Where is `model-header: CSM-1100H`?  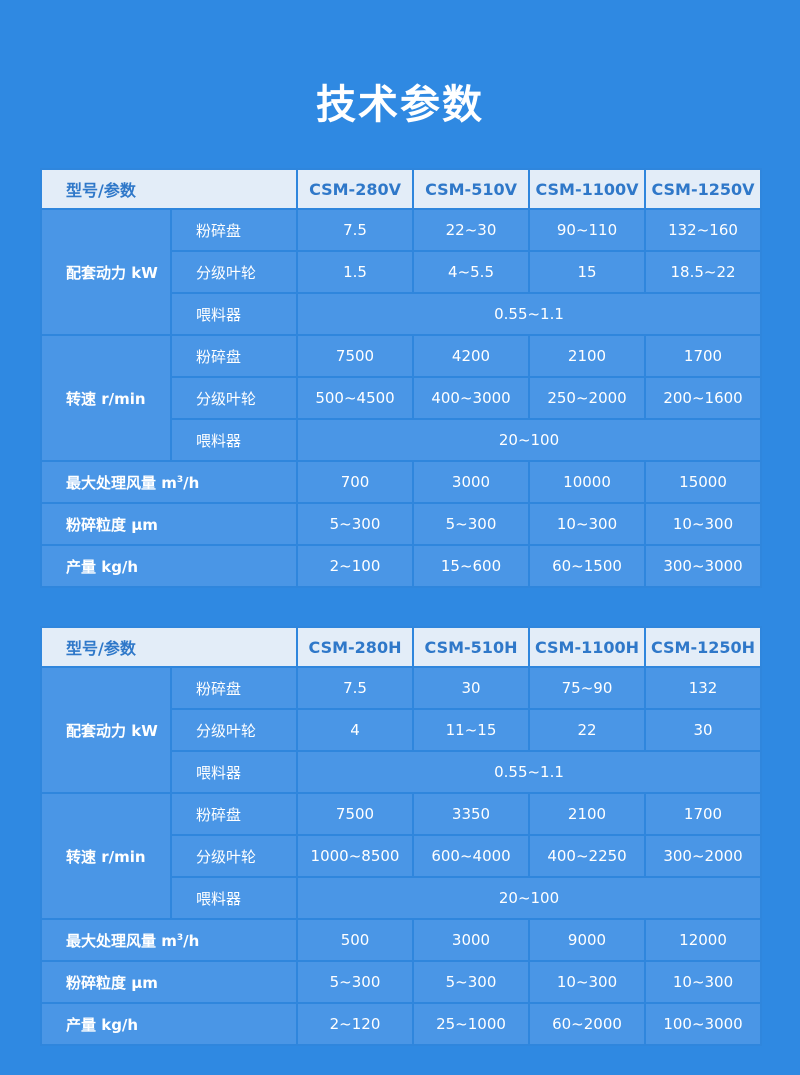 model-header: CSM-1100H is located at coordinates (587, 647).